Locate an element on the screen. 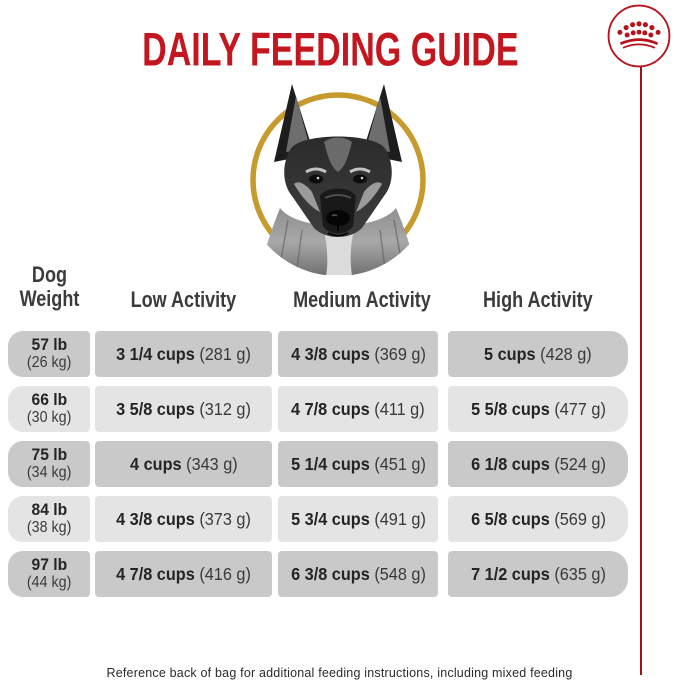 This screenshot has height=686, width=679. cell-low-activity: 4 7/8 cups (416 g) is located at coordinates (183, 574).